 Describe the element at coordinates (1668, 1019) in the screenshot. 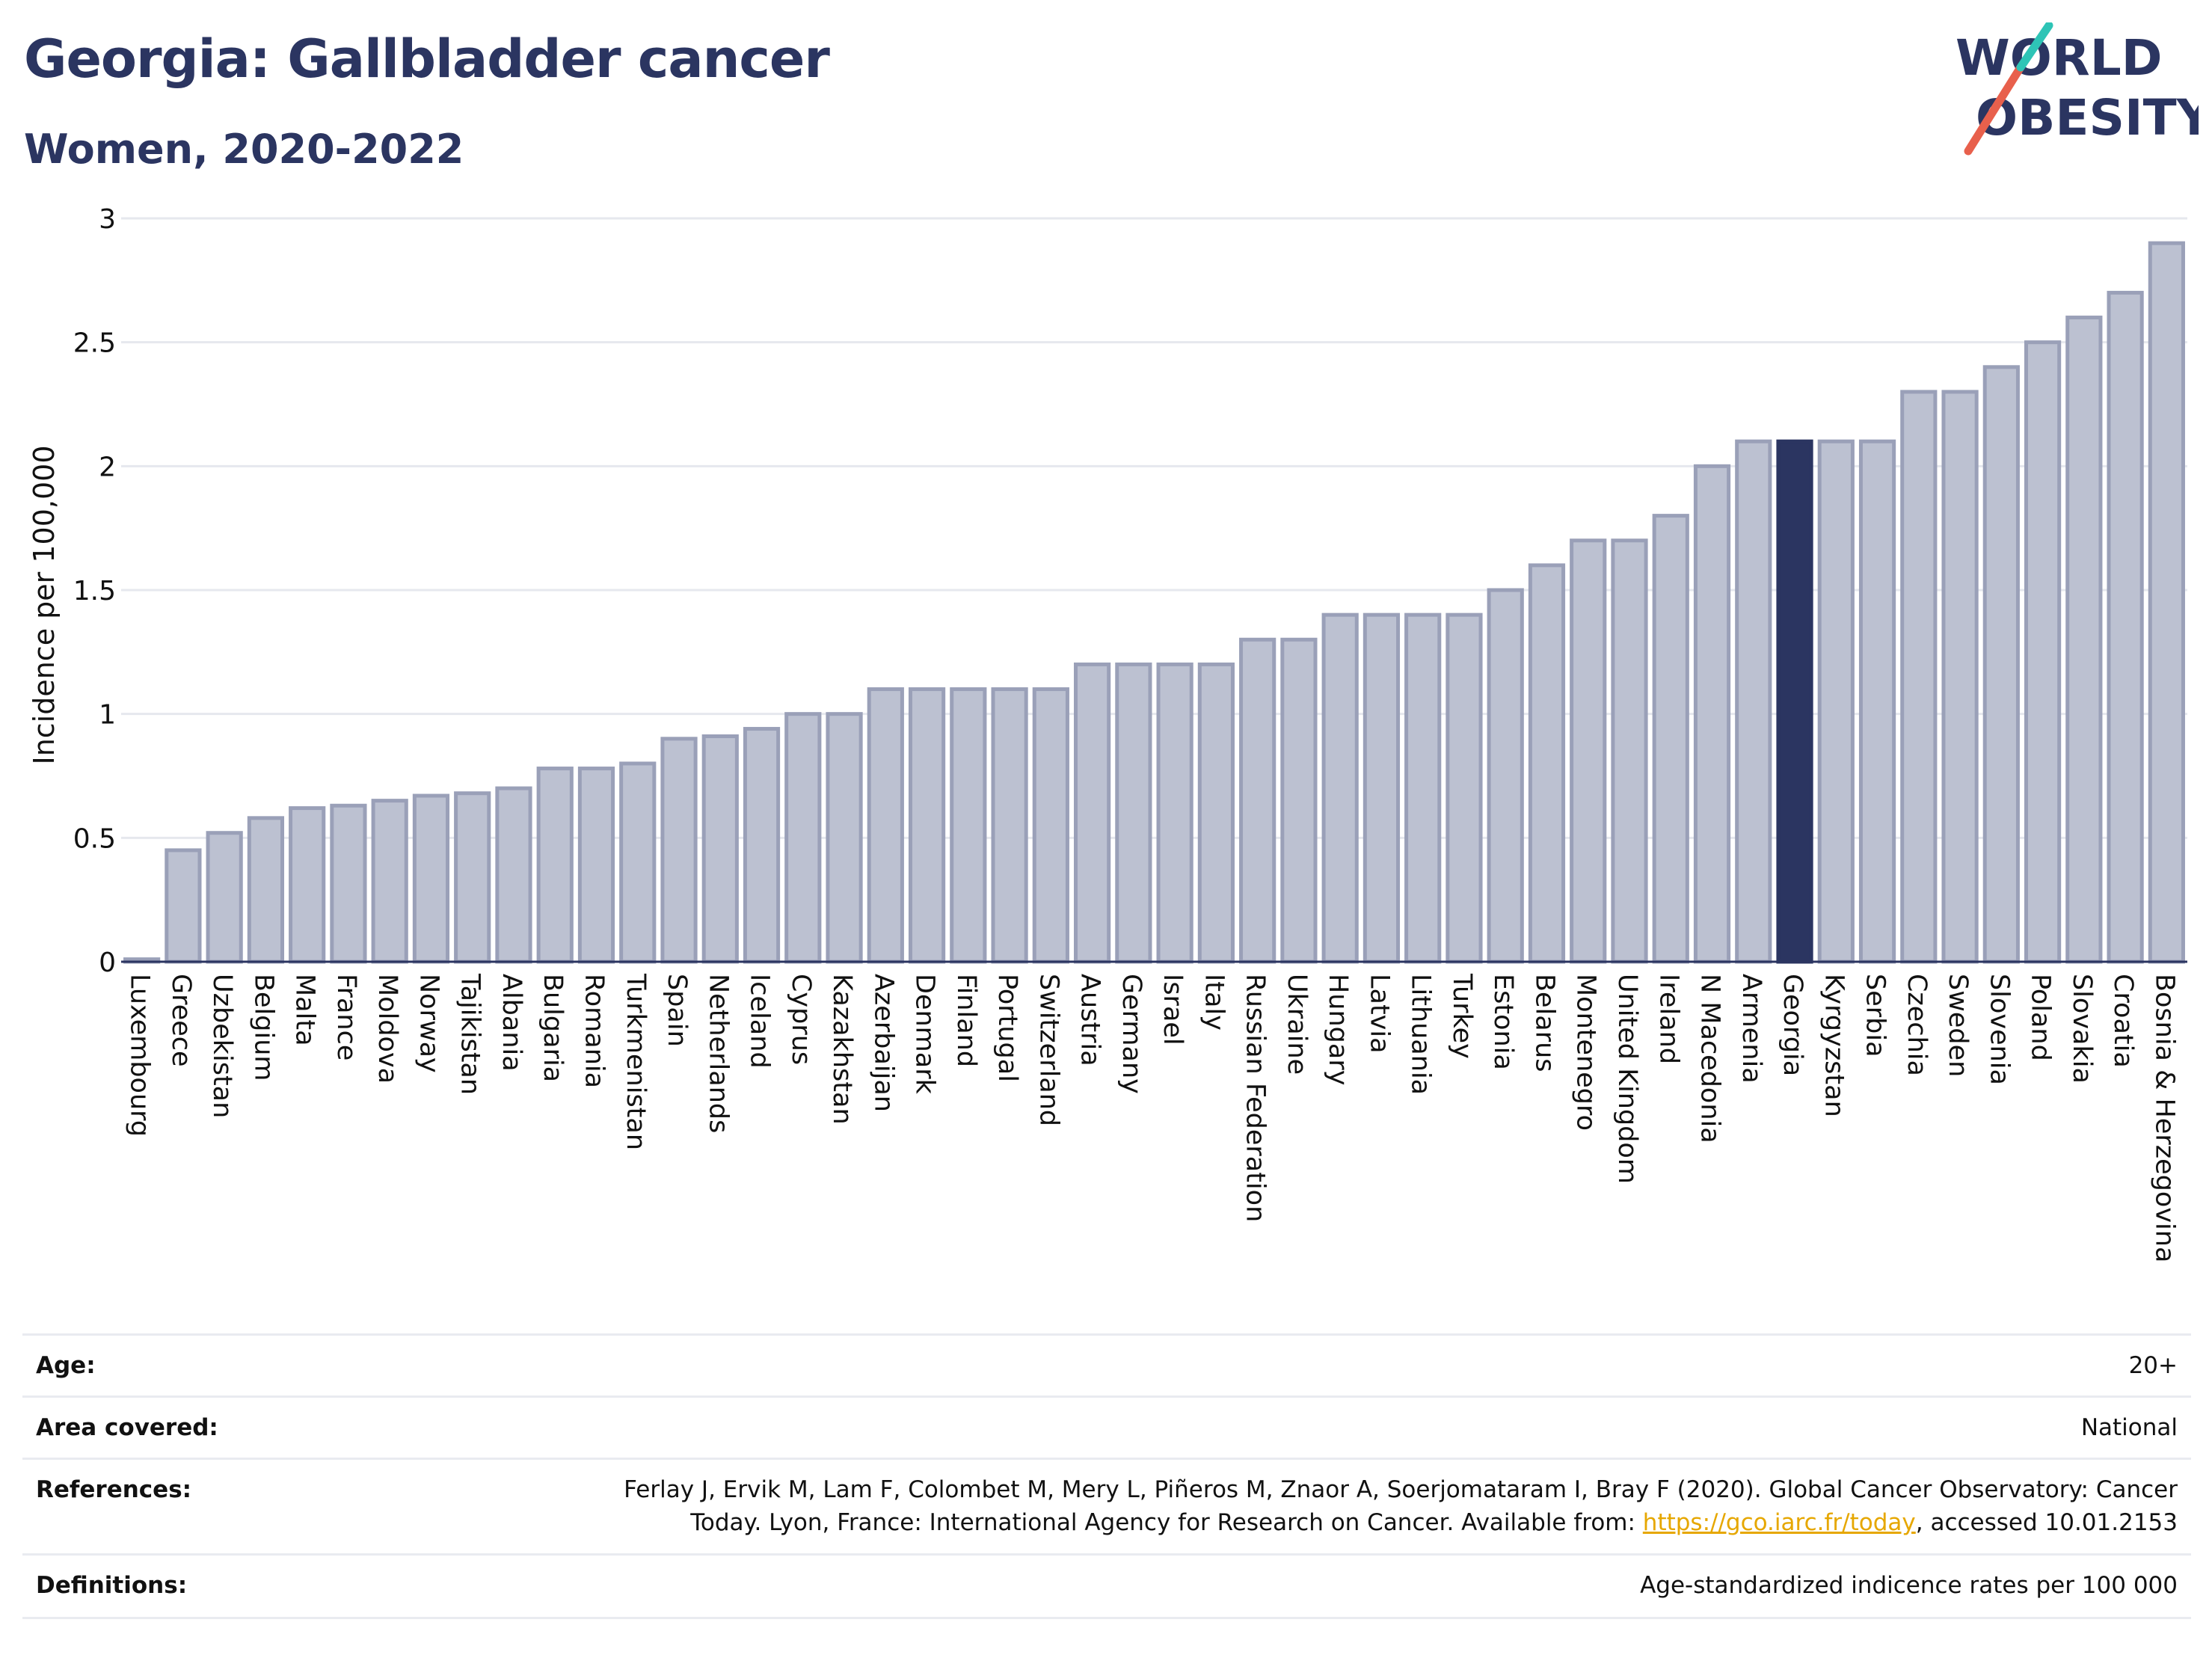

I see `x-tick-label: Ireland` at that location.